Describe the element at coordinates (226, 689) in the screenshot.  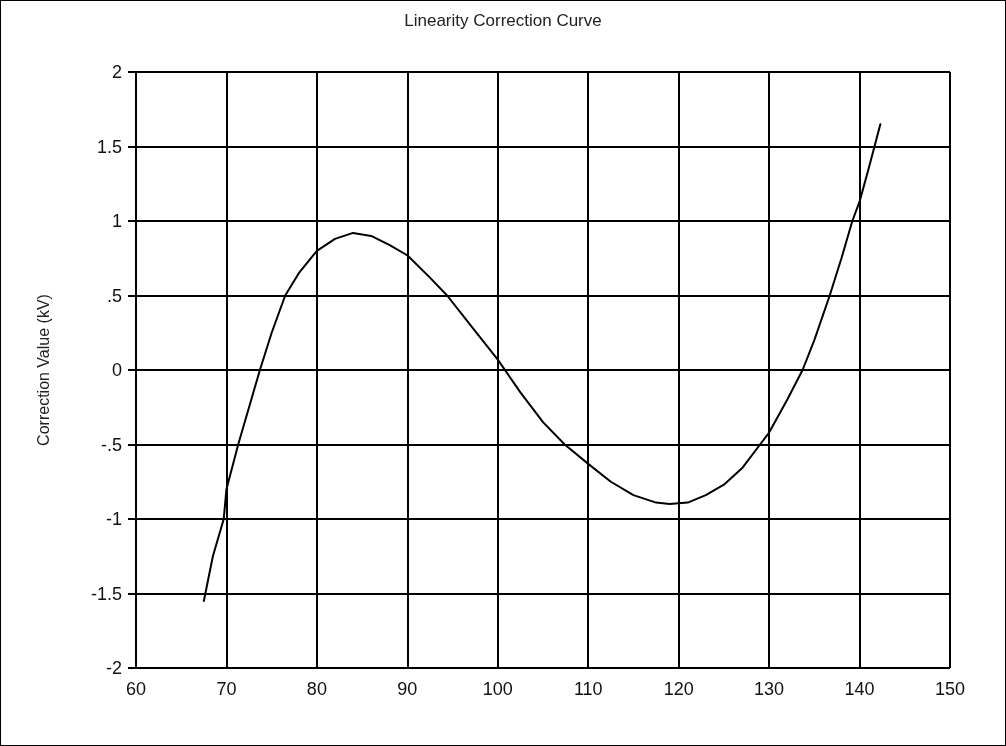
I see `x-tick-label: 70` at that location.